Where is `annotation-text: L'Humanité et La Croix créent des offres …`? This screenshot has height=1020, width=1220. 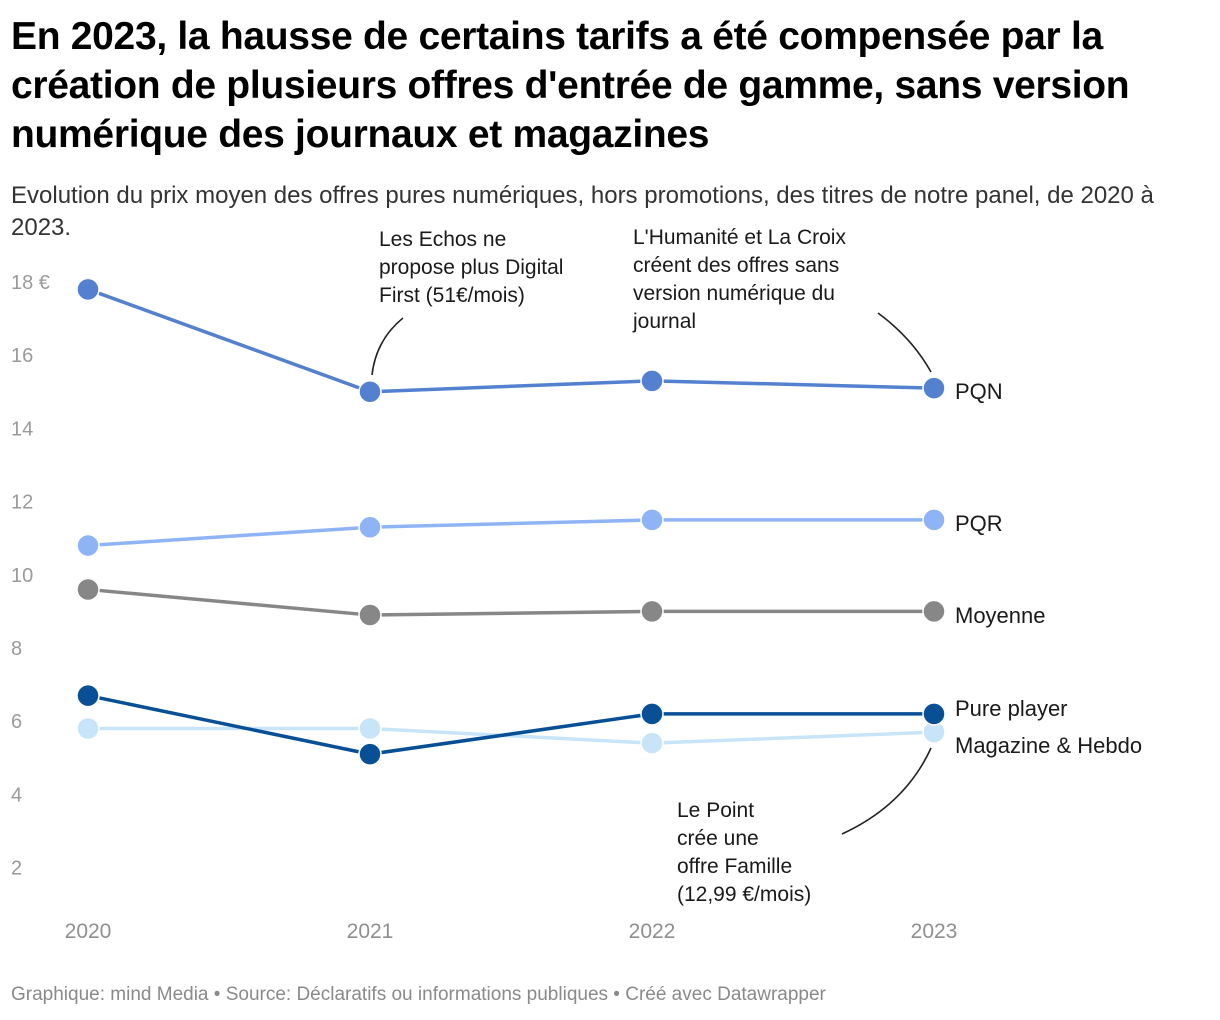 annotation-text: L'Humanité et La Croix créent des offres … is located at coordinates (739, 279).